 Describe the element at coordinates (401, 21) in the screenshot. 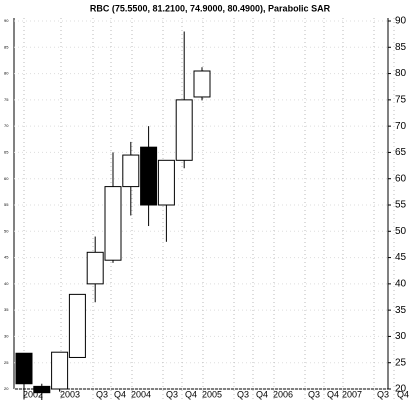

I see `y-tick-label: 90` at that location.